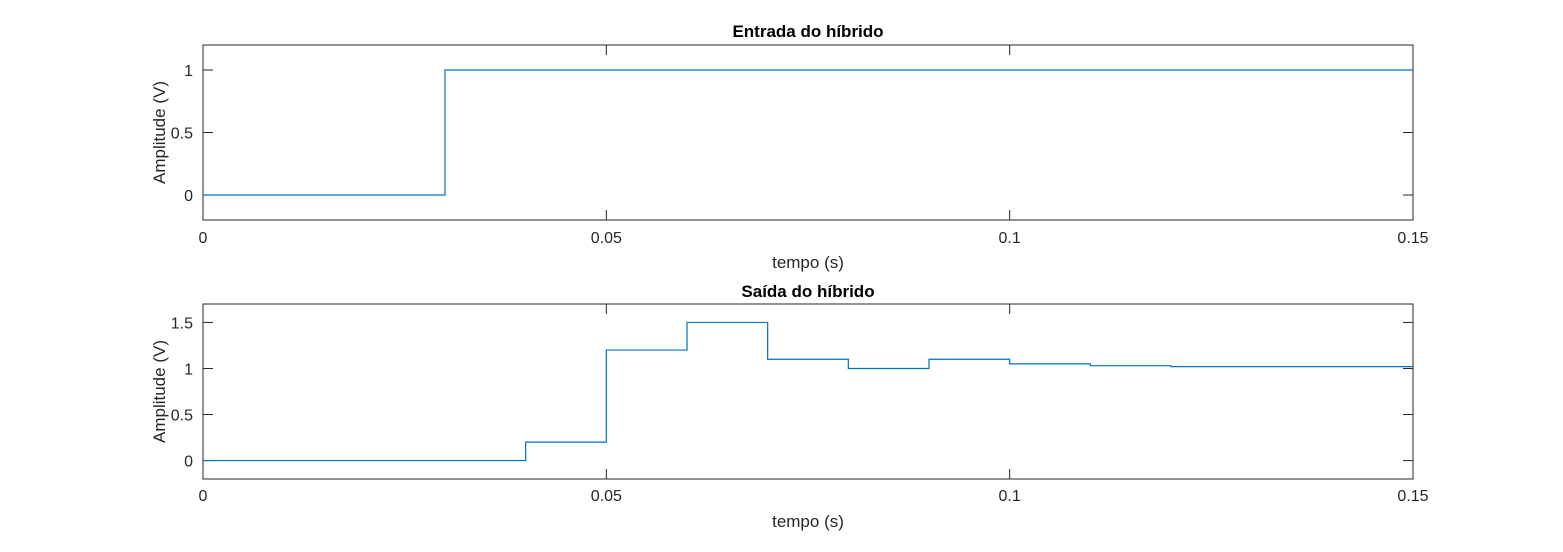 This screenshot has width=1563, height=552. Describe the element at coordinates (807, 31) in the screenshot. I see `chart-title: Entrada do híbrido` at that location.